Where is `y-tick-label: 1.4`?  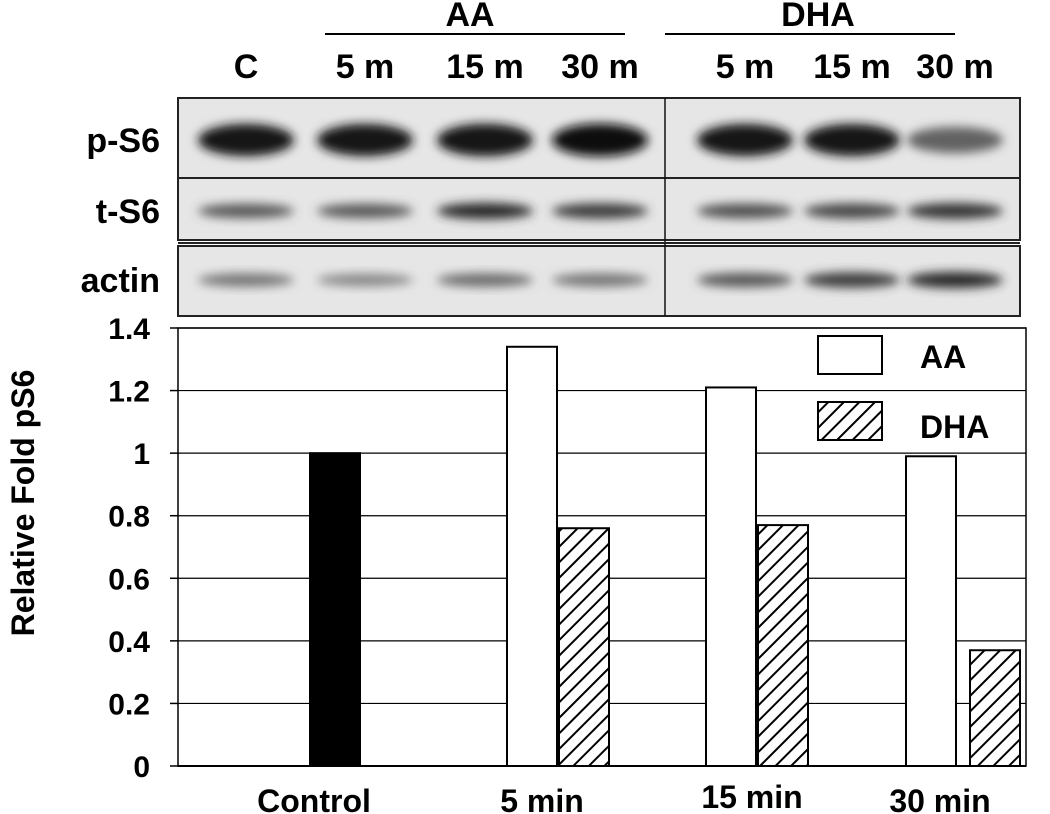 y-tick-label: 1.4 is located at coordinates (129, 329).